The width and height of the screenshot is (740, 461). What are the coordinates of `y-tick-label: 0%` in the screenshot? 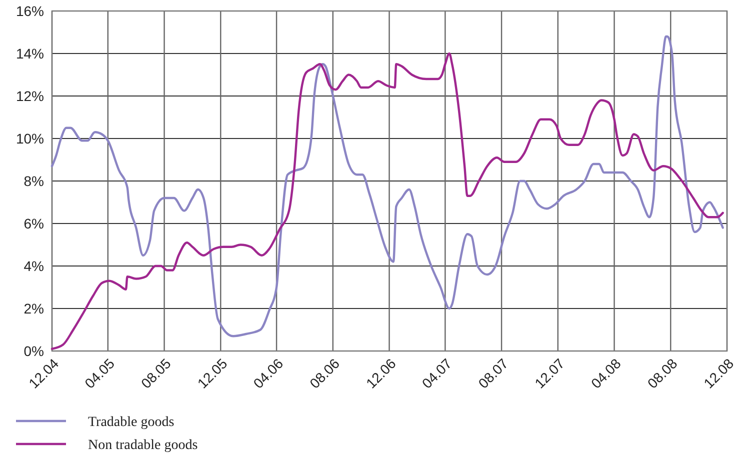 It's located at (34, 350).